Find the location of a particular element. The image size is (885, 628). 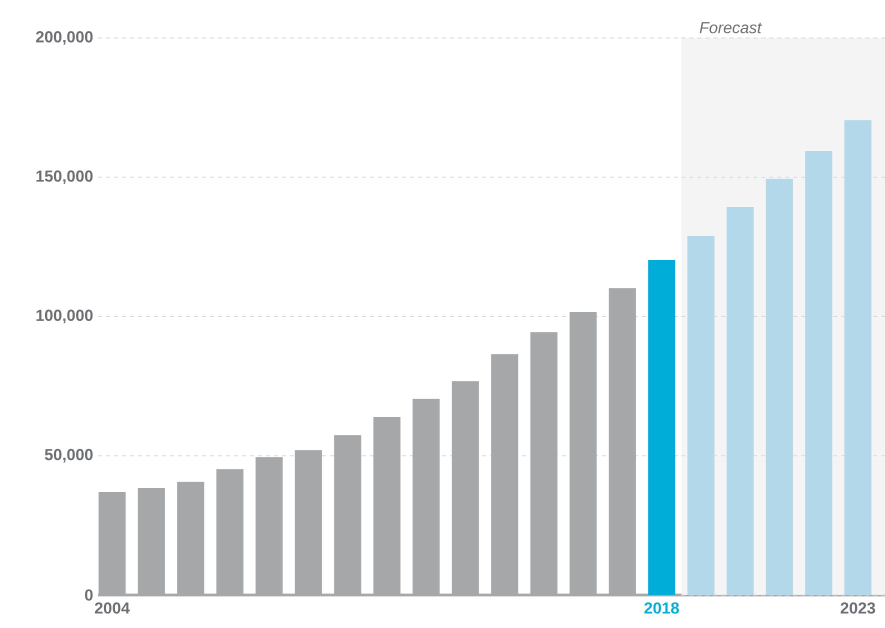

y-tick-label: 50,000 is located at coordinates (68, 455).